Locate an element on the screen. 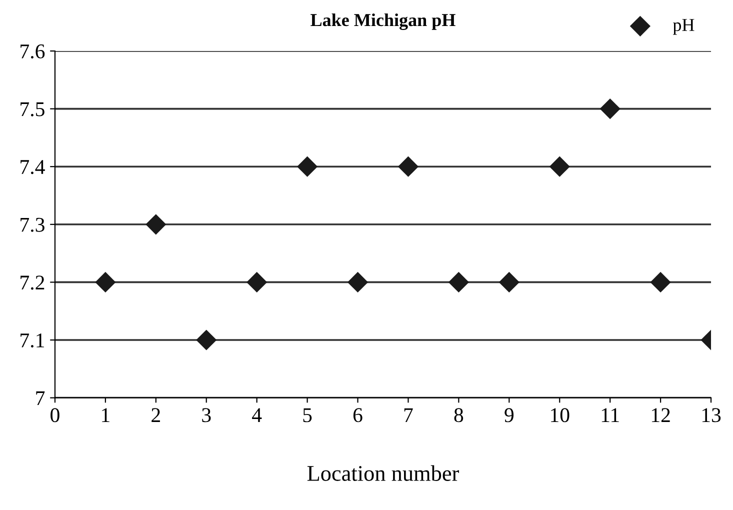 The height and width of the screenshot is (510, 733). x-tick-label: 11 is located at coordinates (610, 415).